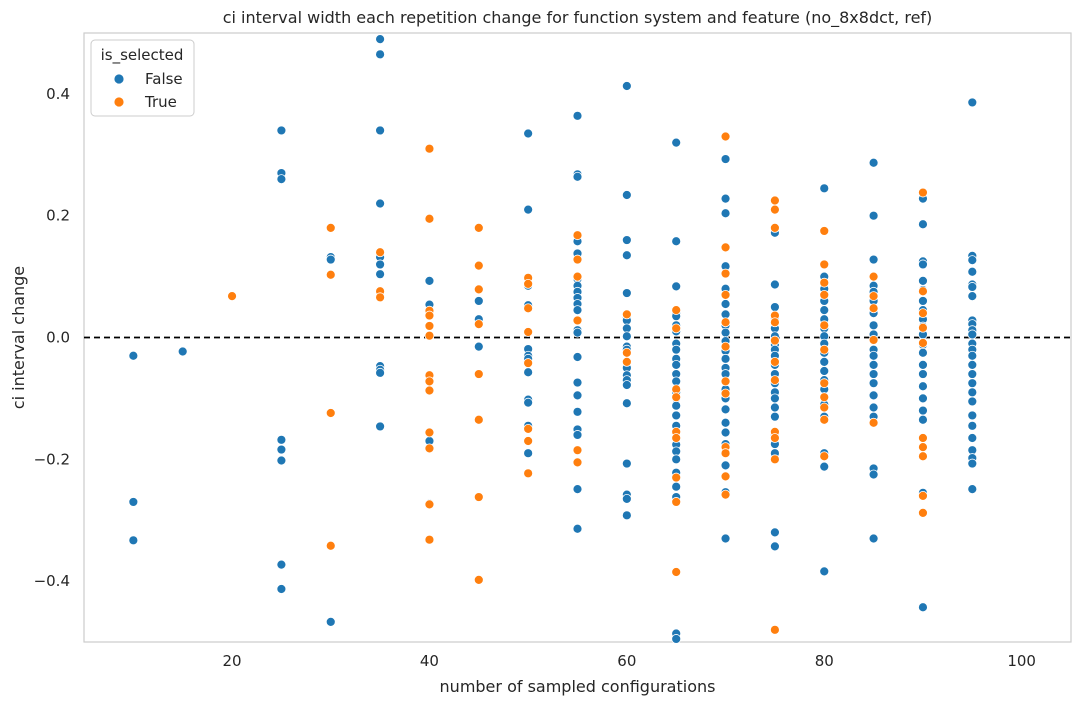  I want to click on legend-label-false: False, so click(164, 79).